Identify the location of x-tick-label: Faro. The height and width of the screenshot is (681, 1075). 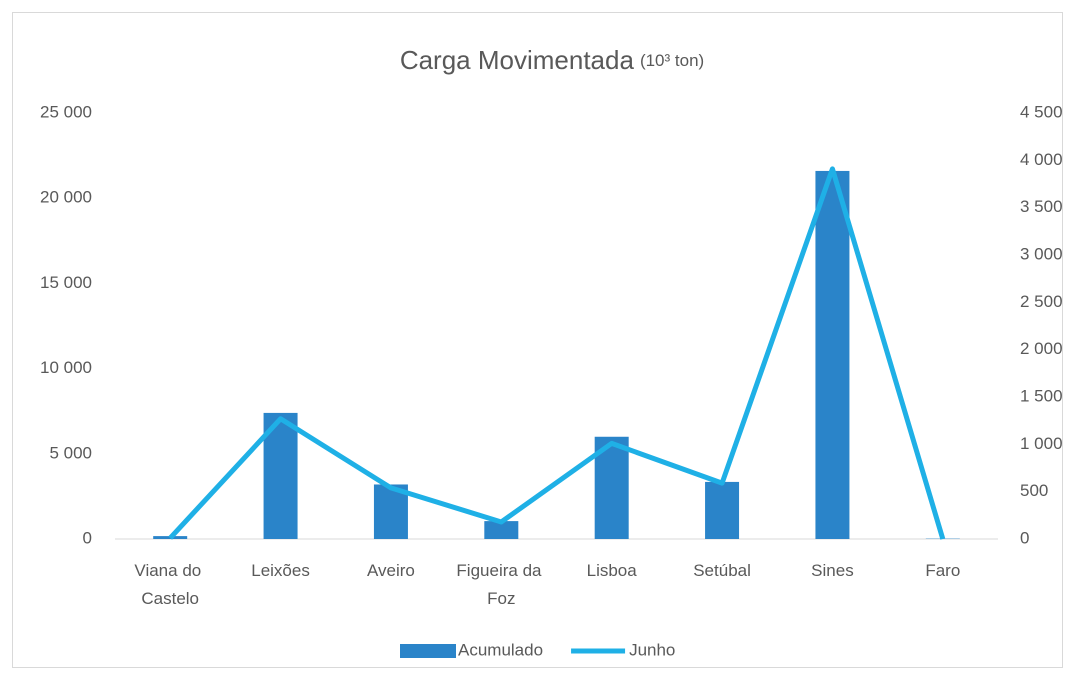
(942, 570).